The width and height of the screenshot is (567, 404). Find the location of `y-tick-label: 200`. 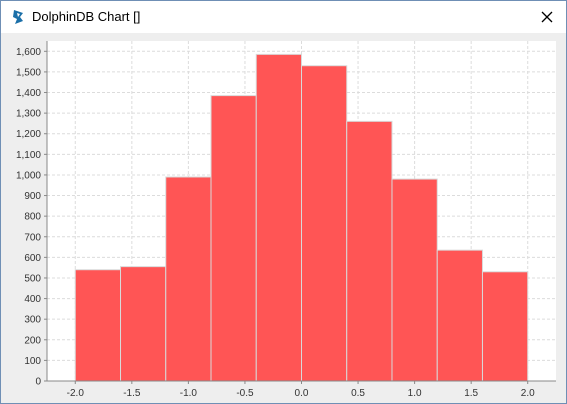

y-tick-label: 200 is located at coordinates (32, 340).